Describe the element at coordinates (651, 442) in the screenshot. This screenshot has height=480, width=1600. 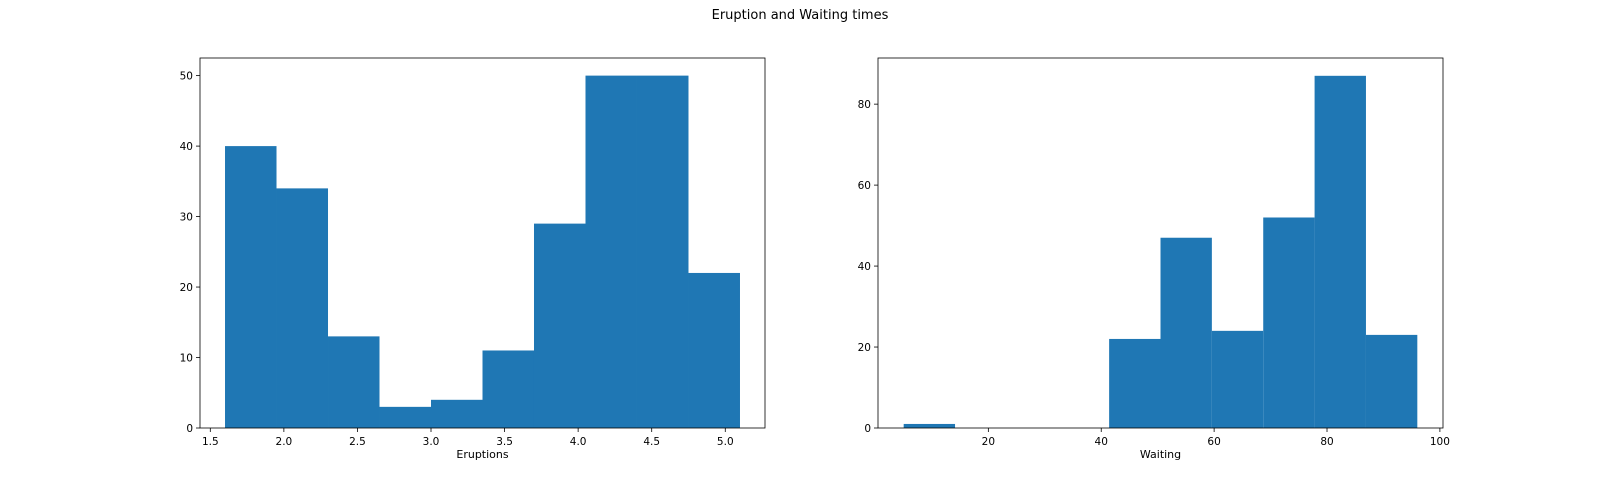
I see `x-tick-label-1-7: 4.5` at that location.